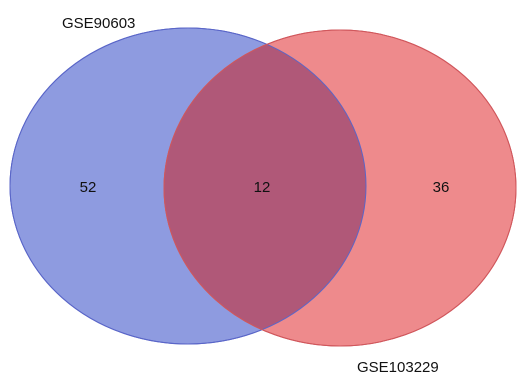  Describe the element at coordinates (88, 187) in the screenshot. I see `count-left-only: 52` at that location.